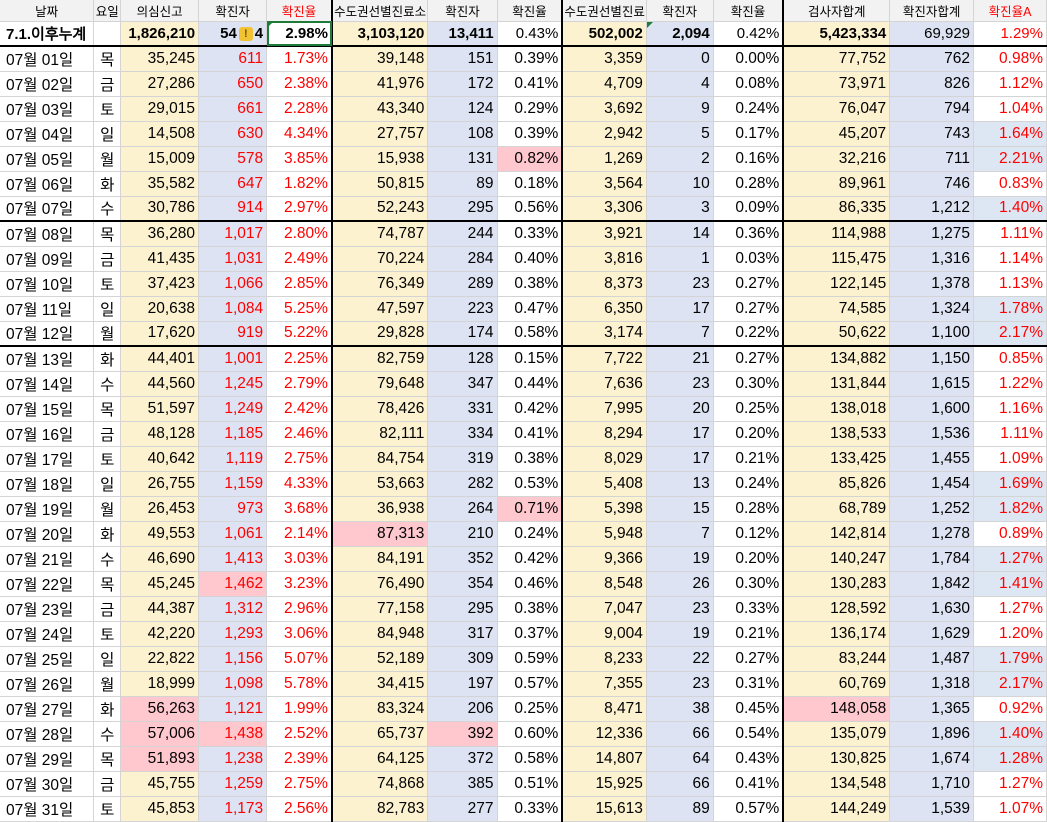  Describe the element at coordinates (932, 159) in the screenshot. I see `data-cell: 711` at that location.